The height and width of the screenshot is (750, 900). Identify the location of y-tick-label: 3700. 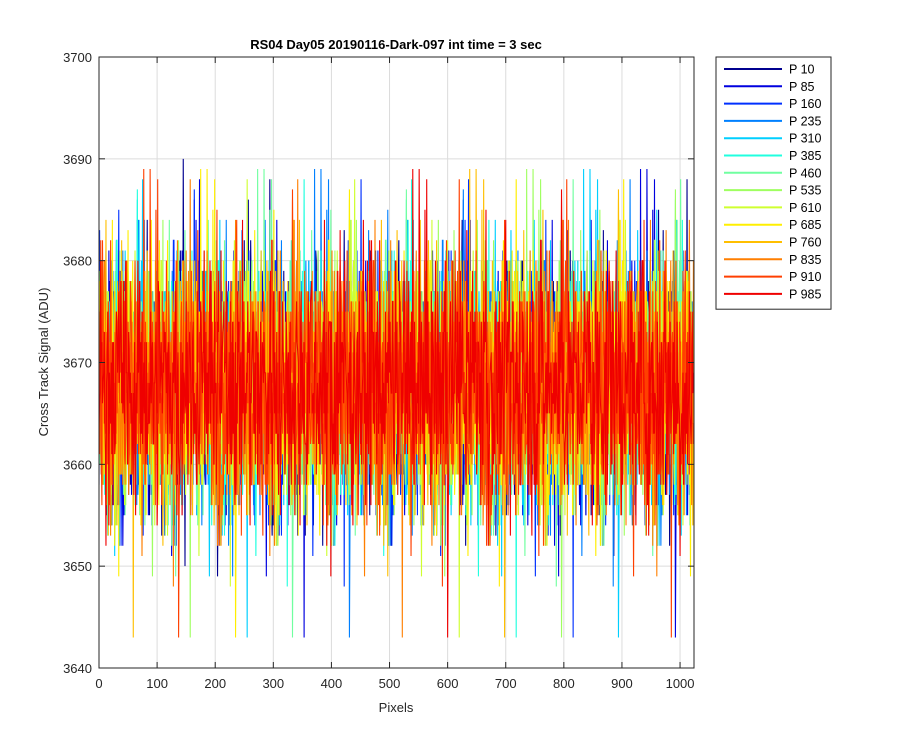
(77, 57).